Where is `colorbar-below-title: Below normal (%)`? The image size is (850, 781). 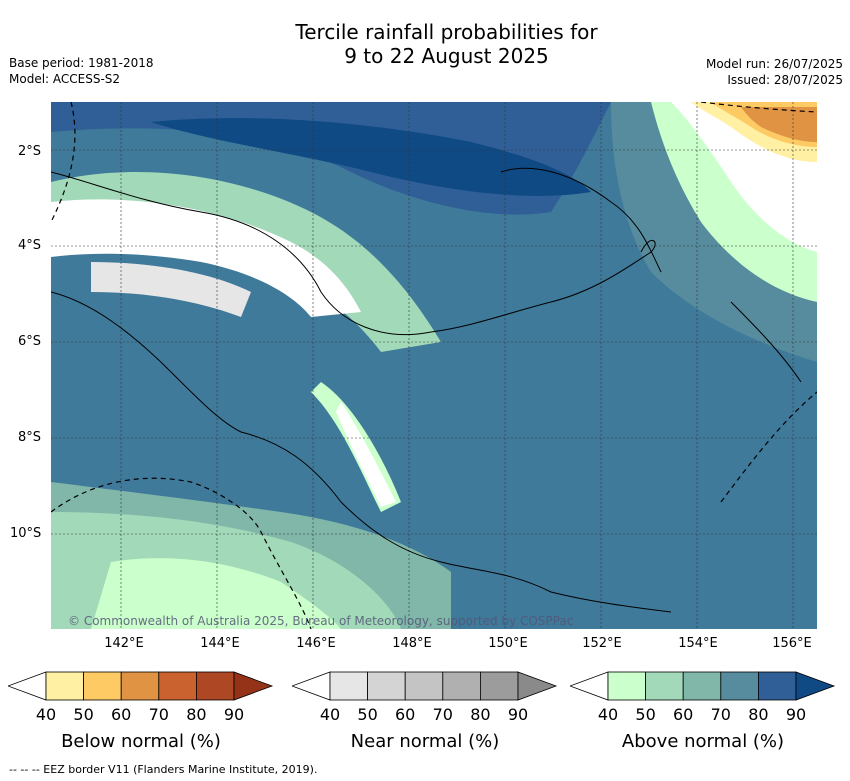
colorbar-below-title: Below normal (%) is located at coordinates (141, 741).